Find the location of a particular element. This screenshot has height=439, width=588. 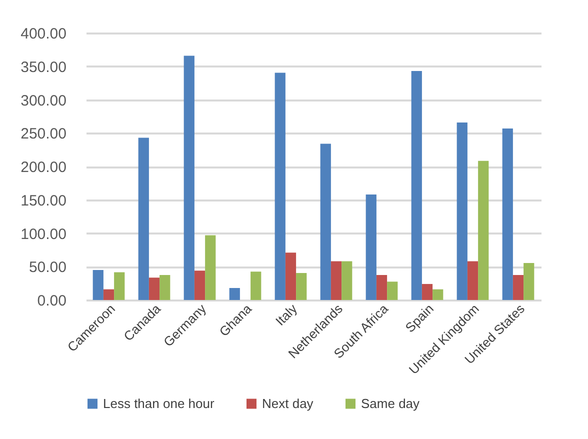

y-tick-label: 400.00 is located at coordinates (43, 34).